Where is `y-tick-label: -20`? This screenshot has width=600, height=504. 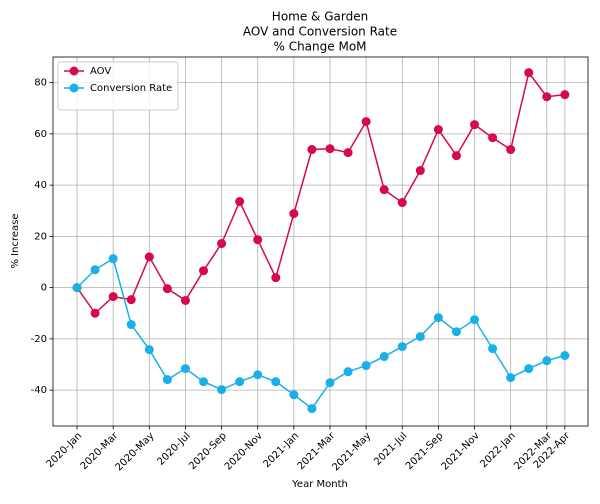 y-tick-label: -20 is located at coordinates (39, 339).